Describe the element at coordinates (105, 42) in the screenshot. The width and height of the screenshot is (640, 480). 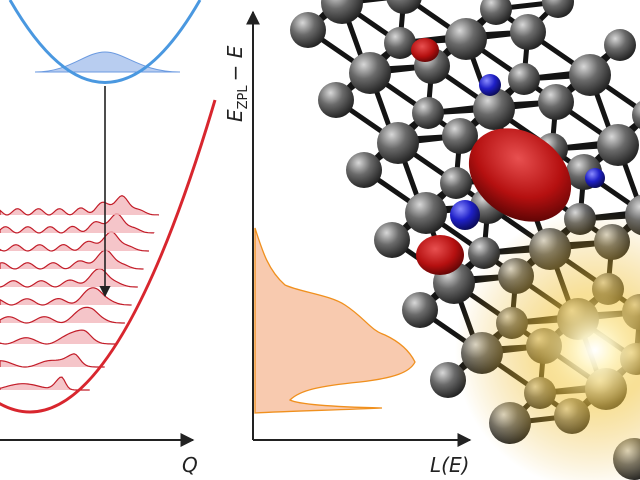
I see `ground-potential` at that location.